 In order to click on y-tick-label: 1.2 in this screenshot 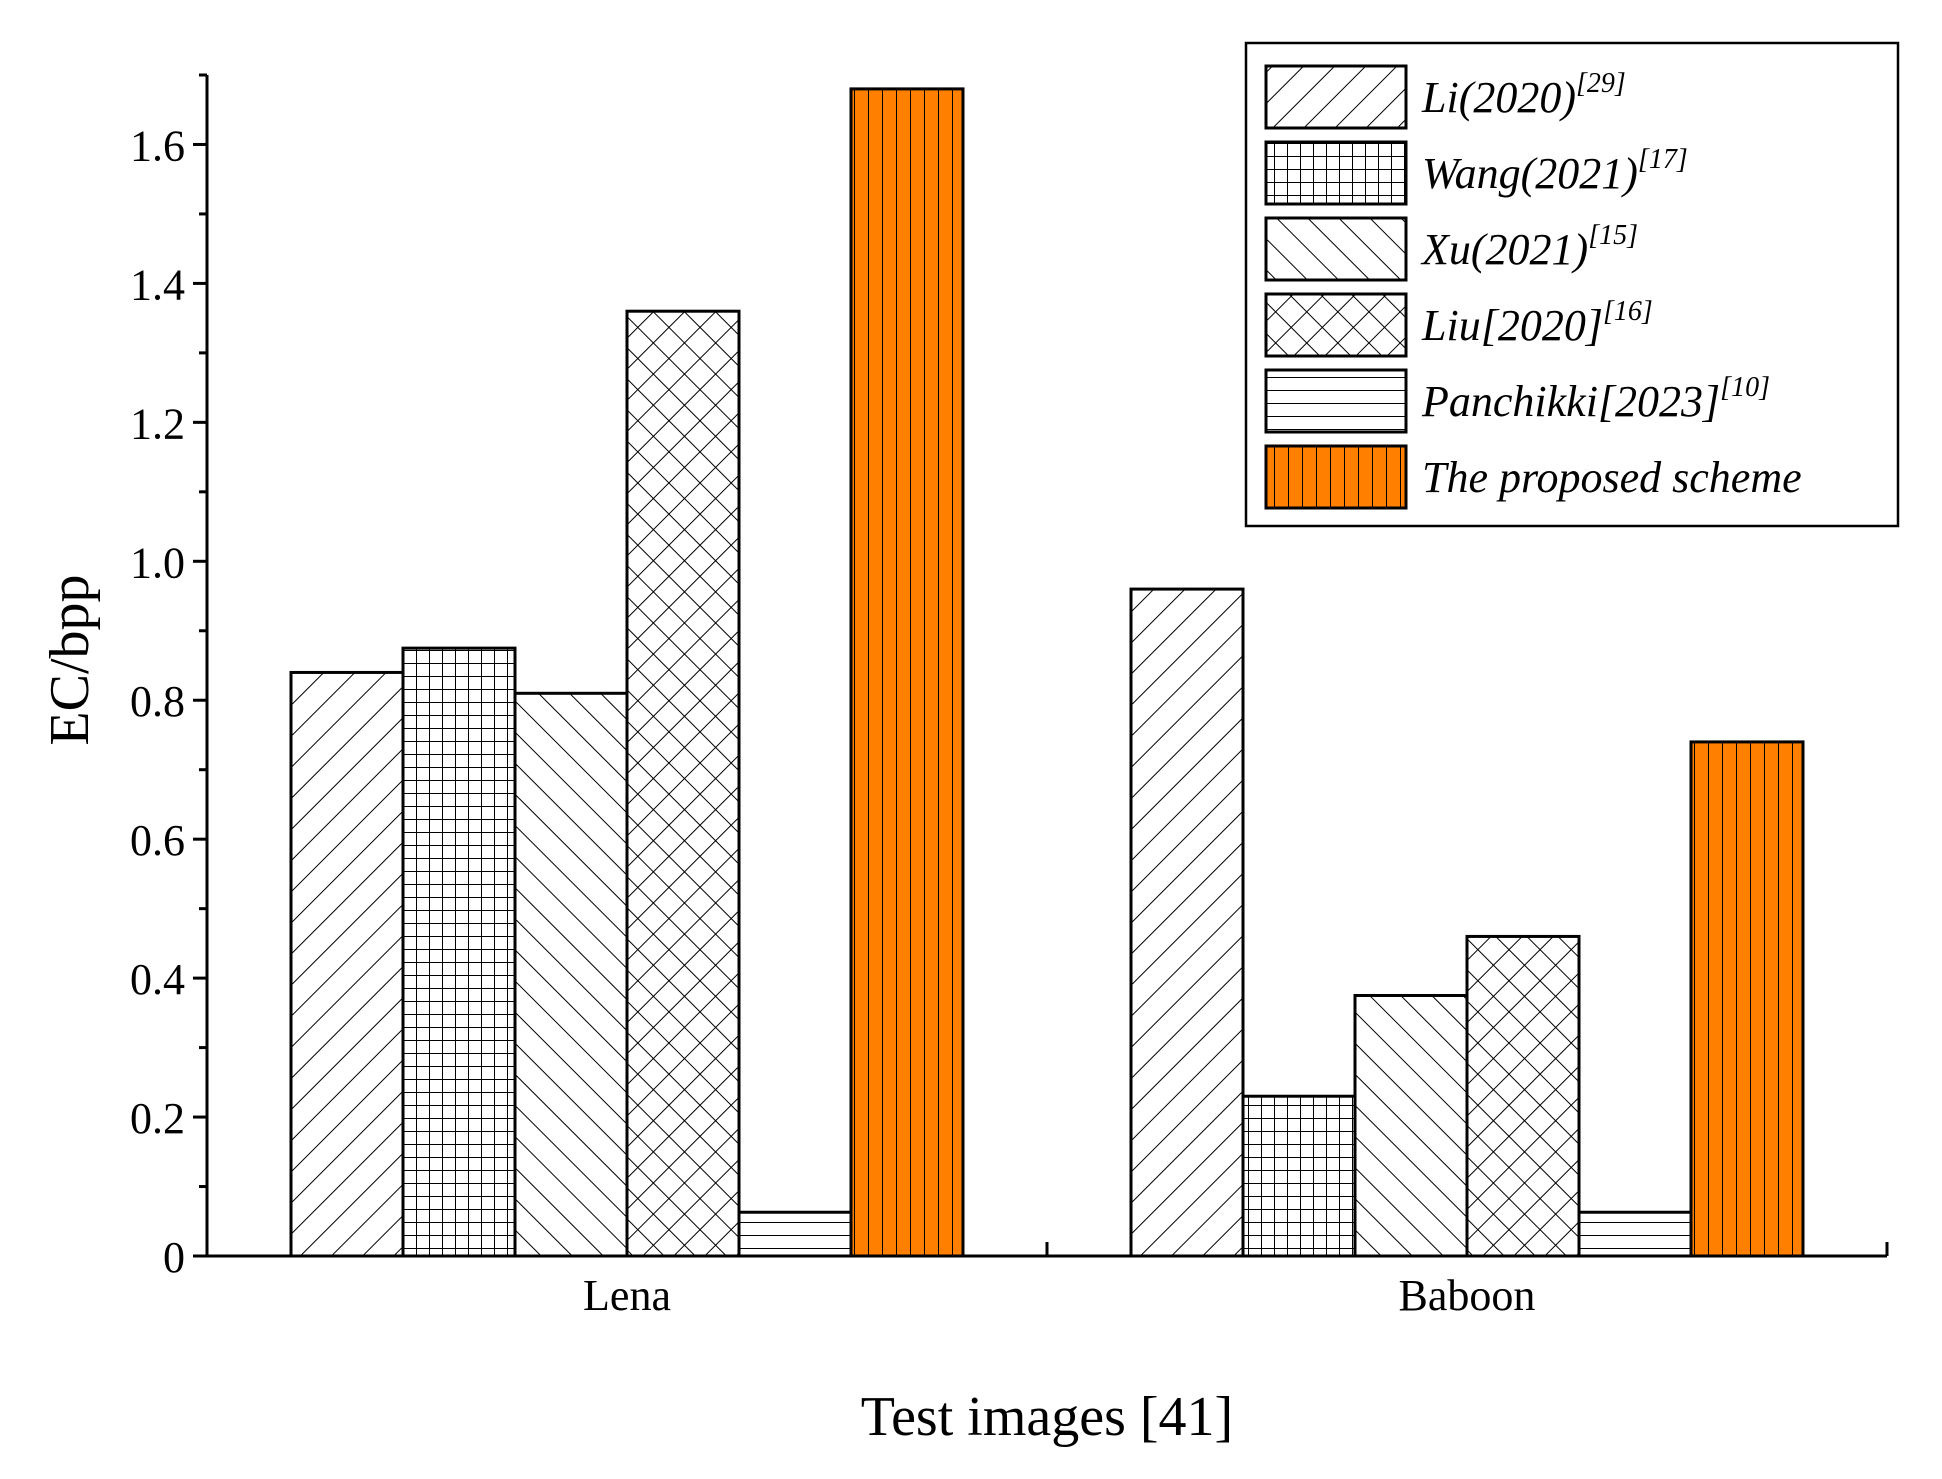, I will do `click(157, 423)`.